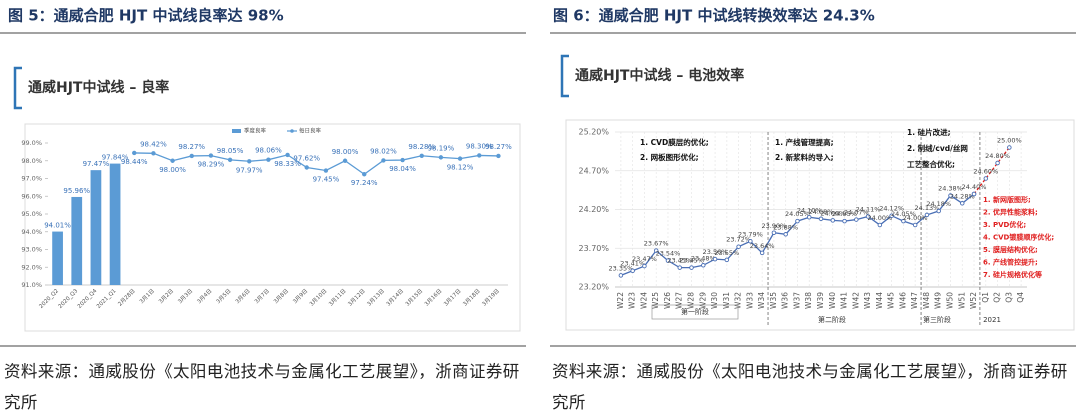  Describe the element at coordinates (593, 287) in the screenshot. I see `y-tick-label: 23.20%` at that location.